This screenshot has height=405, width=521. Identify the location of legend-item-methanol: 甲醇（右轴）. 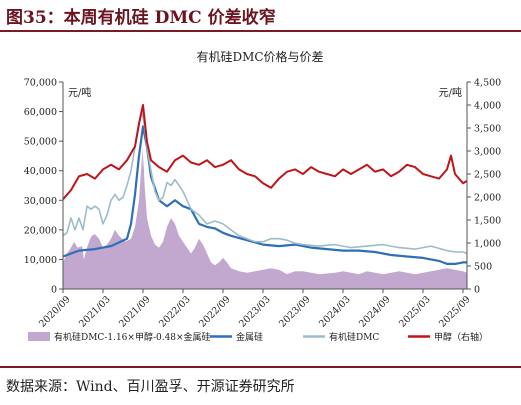
(448, 337).